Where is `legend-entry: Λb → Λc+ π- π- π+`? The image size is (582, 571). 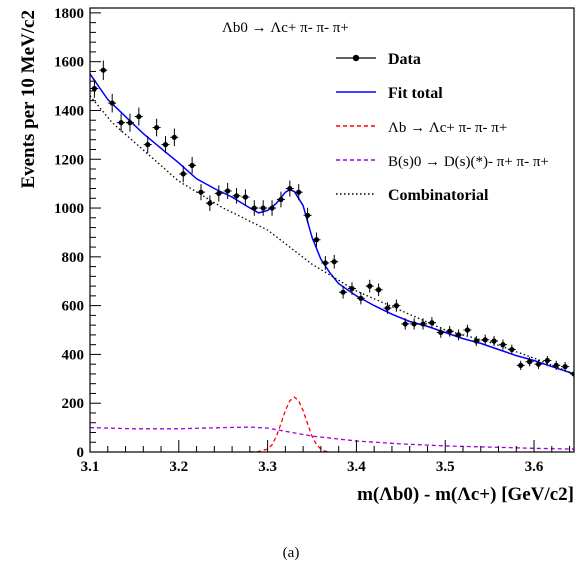 legend-entry: Λb → Λc+ π- π- π+ is located at coordinates (421, 128).